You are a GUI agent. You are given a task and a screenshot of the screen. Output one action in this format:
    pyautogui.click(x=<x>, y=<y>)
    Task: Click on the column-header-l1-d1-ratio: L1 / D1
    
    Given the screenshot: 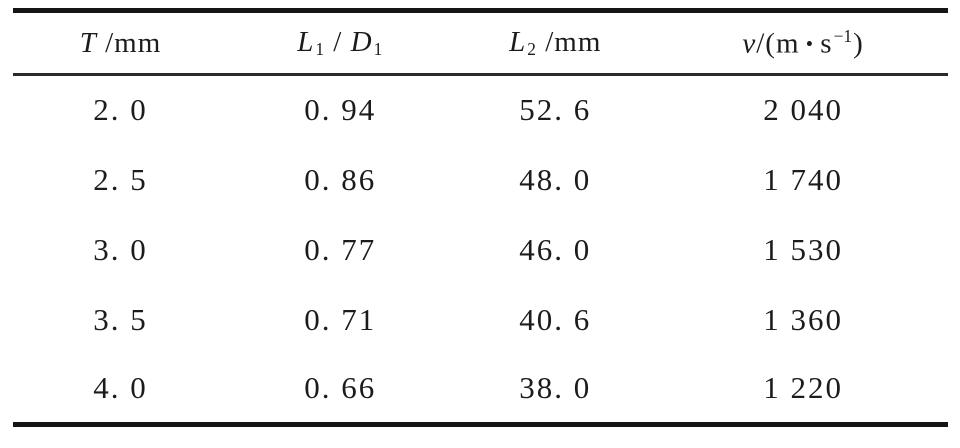 What is the action you would take?
    pyautogui.click(x=340, y=43)
    